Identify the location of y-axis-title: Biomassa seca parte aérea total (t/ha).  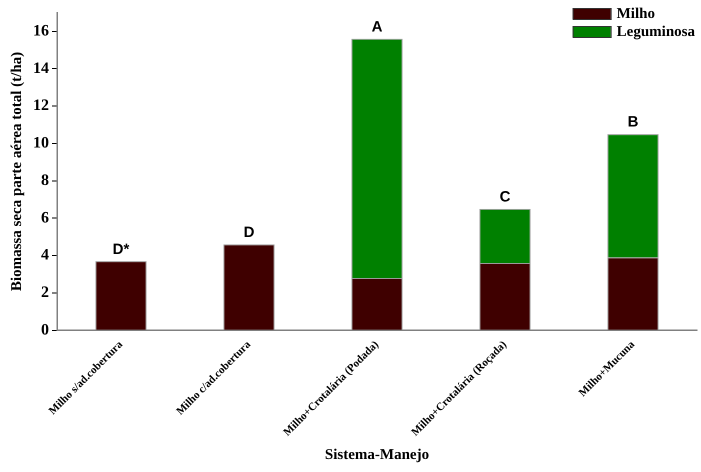
(16, 172).